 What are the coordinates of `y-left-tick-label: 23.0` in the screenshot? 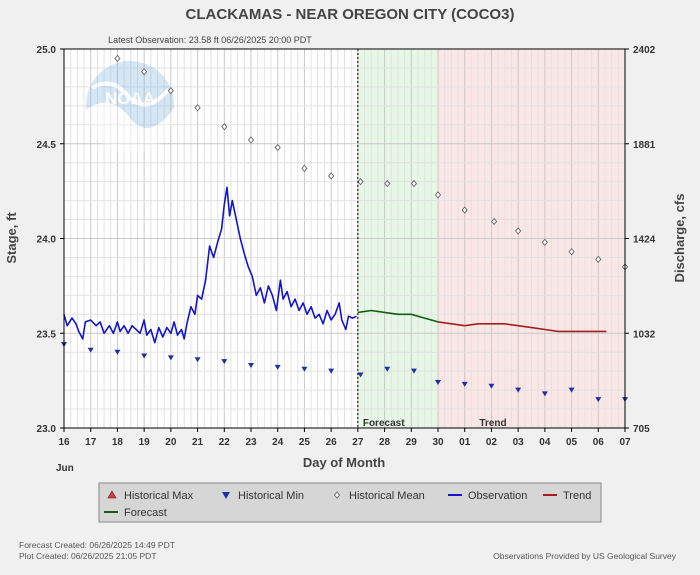 It's located at (47, 429).